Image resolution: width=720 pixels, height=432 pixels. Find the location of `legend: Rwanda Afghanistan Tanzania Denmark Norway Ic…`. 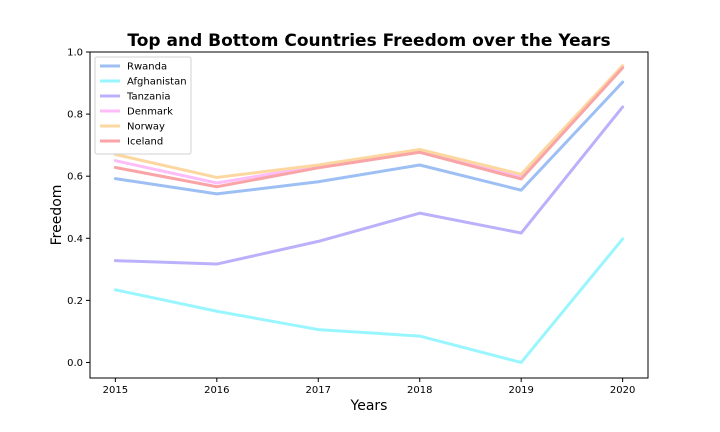

legend: Rwanda Afghanistan Tanzania Denmark Norway Ic… is located at coordinates (143, 105).